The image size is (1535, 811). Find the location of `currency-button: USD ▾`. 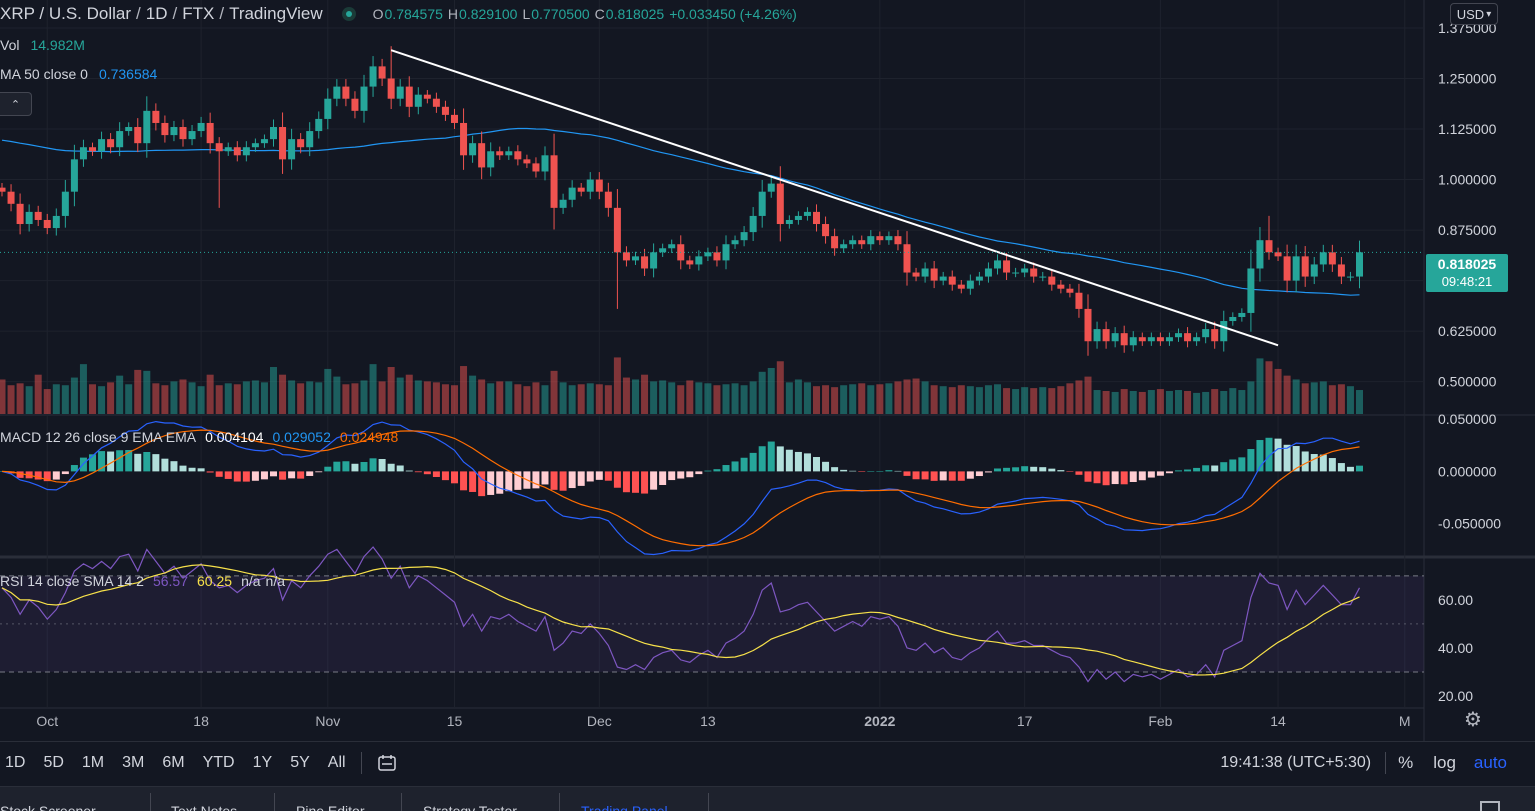

currency-button: USD ▾ is located at coordinates (1474, 14).